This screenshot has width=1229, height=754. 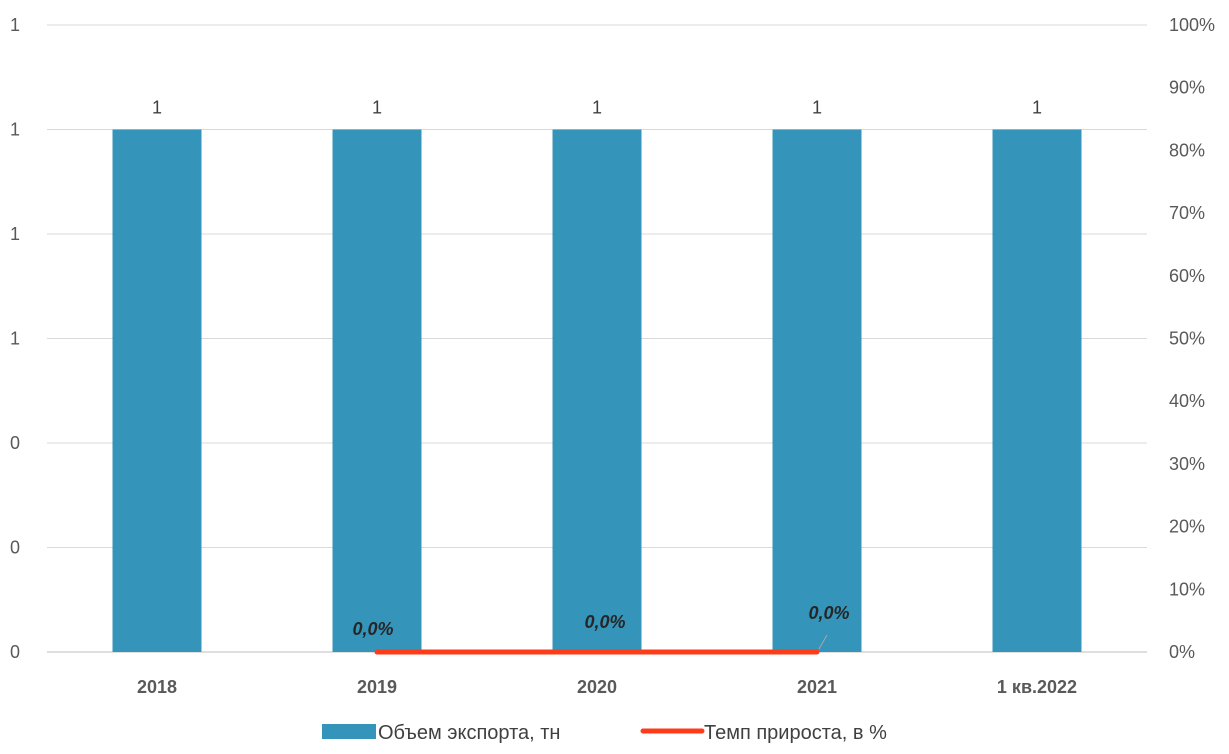 I want to click on x-axis-tick-label: 2020, so click(x=597, y=687).